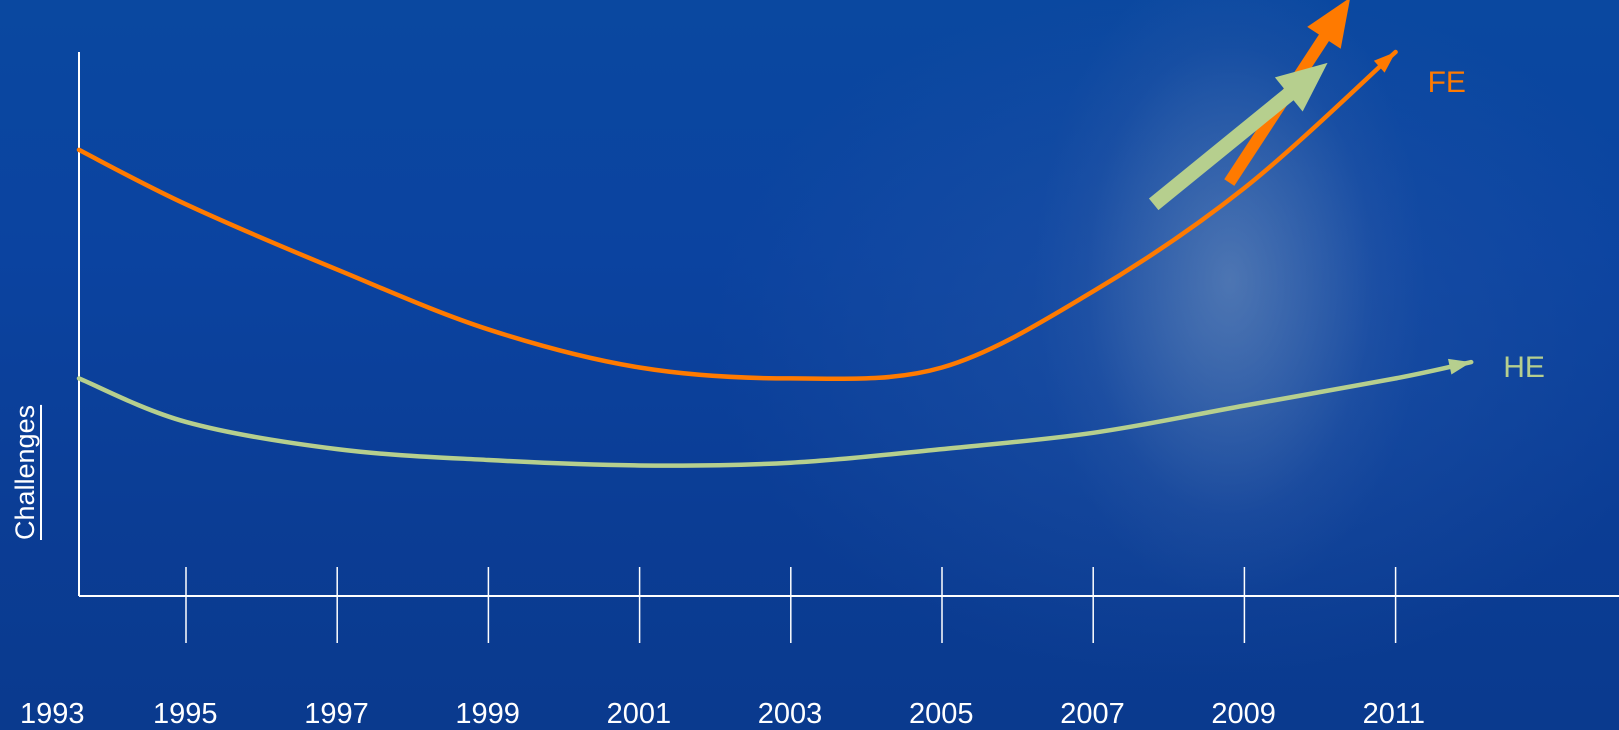  What do you see at coordinates (790, 714) in the screenshot?
I see `x-tick-label-2003: 2003` at bounding box center [790, 714].